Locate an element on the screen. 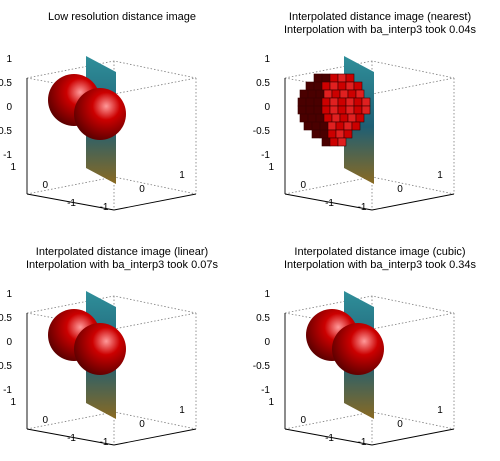 This screenshot has height=461, width=500. subplot-subtitle: Interpolation with ba_interp3 took 0.04s is located at coordinates (380, 30).